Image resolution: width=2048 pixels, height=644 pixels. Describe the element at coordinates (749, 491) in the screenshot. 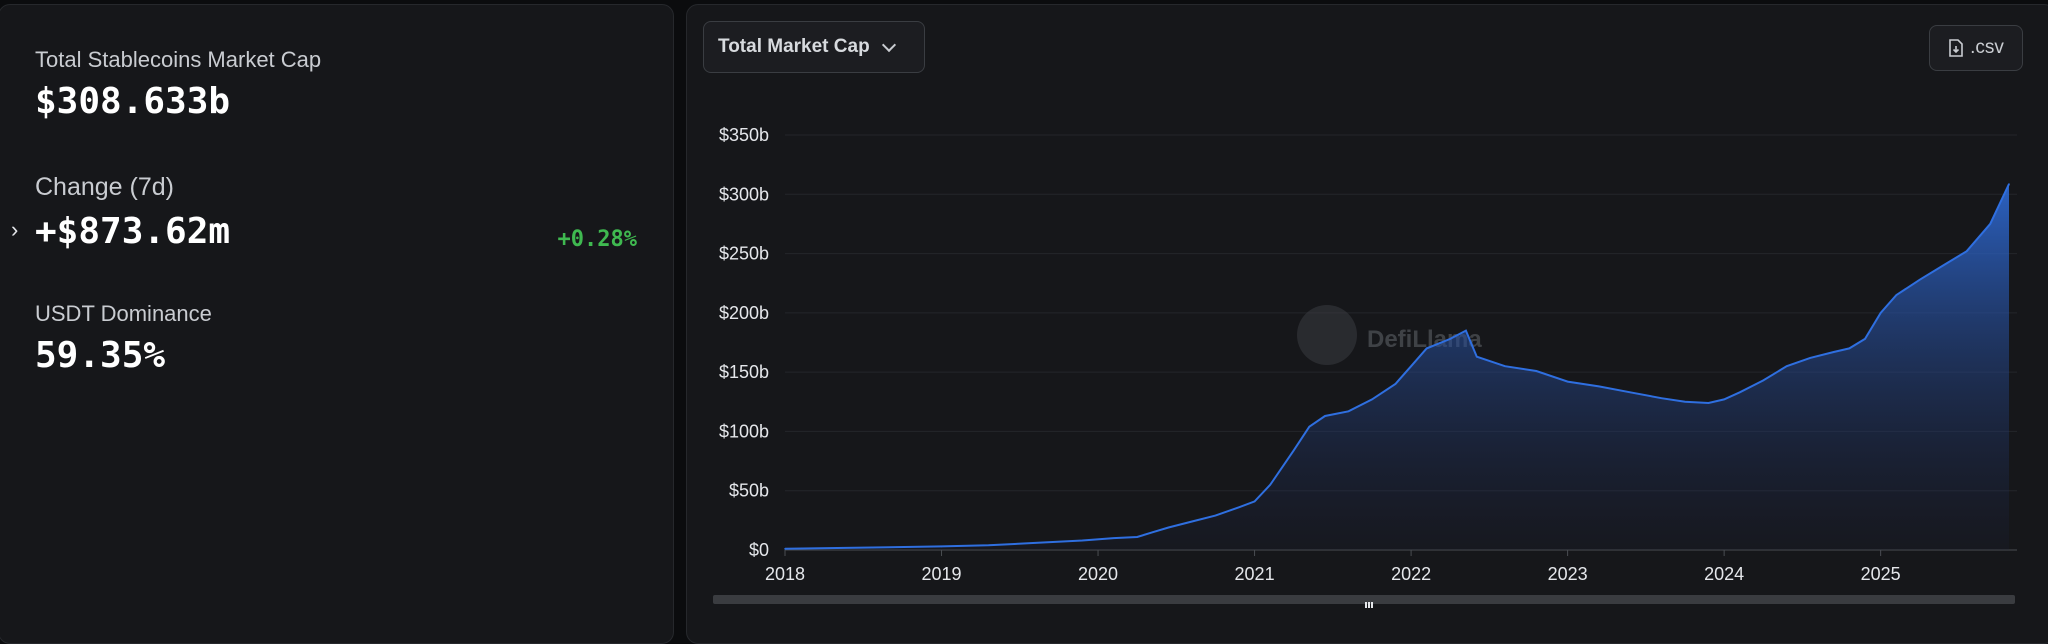

I see `y-tick-label: $50b` at that location.